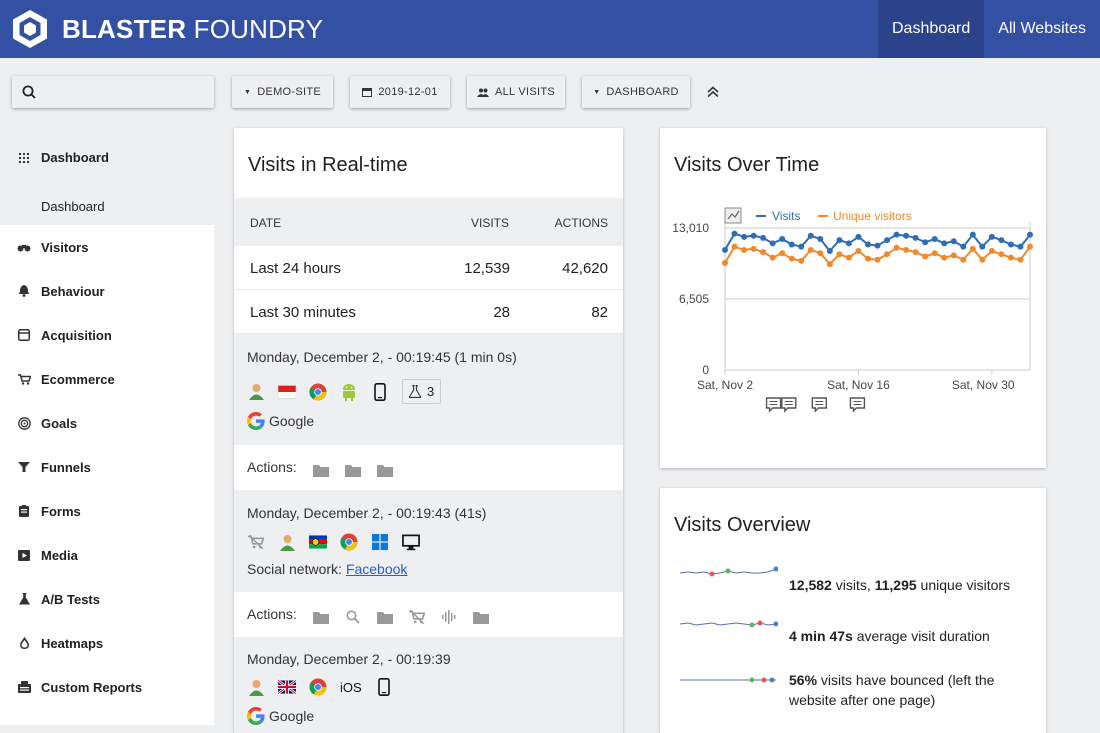  Describe the element at coordinates (107, 291) in the screenshot. I see `sidebar-item-behaviour: Behaviour` at that location.